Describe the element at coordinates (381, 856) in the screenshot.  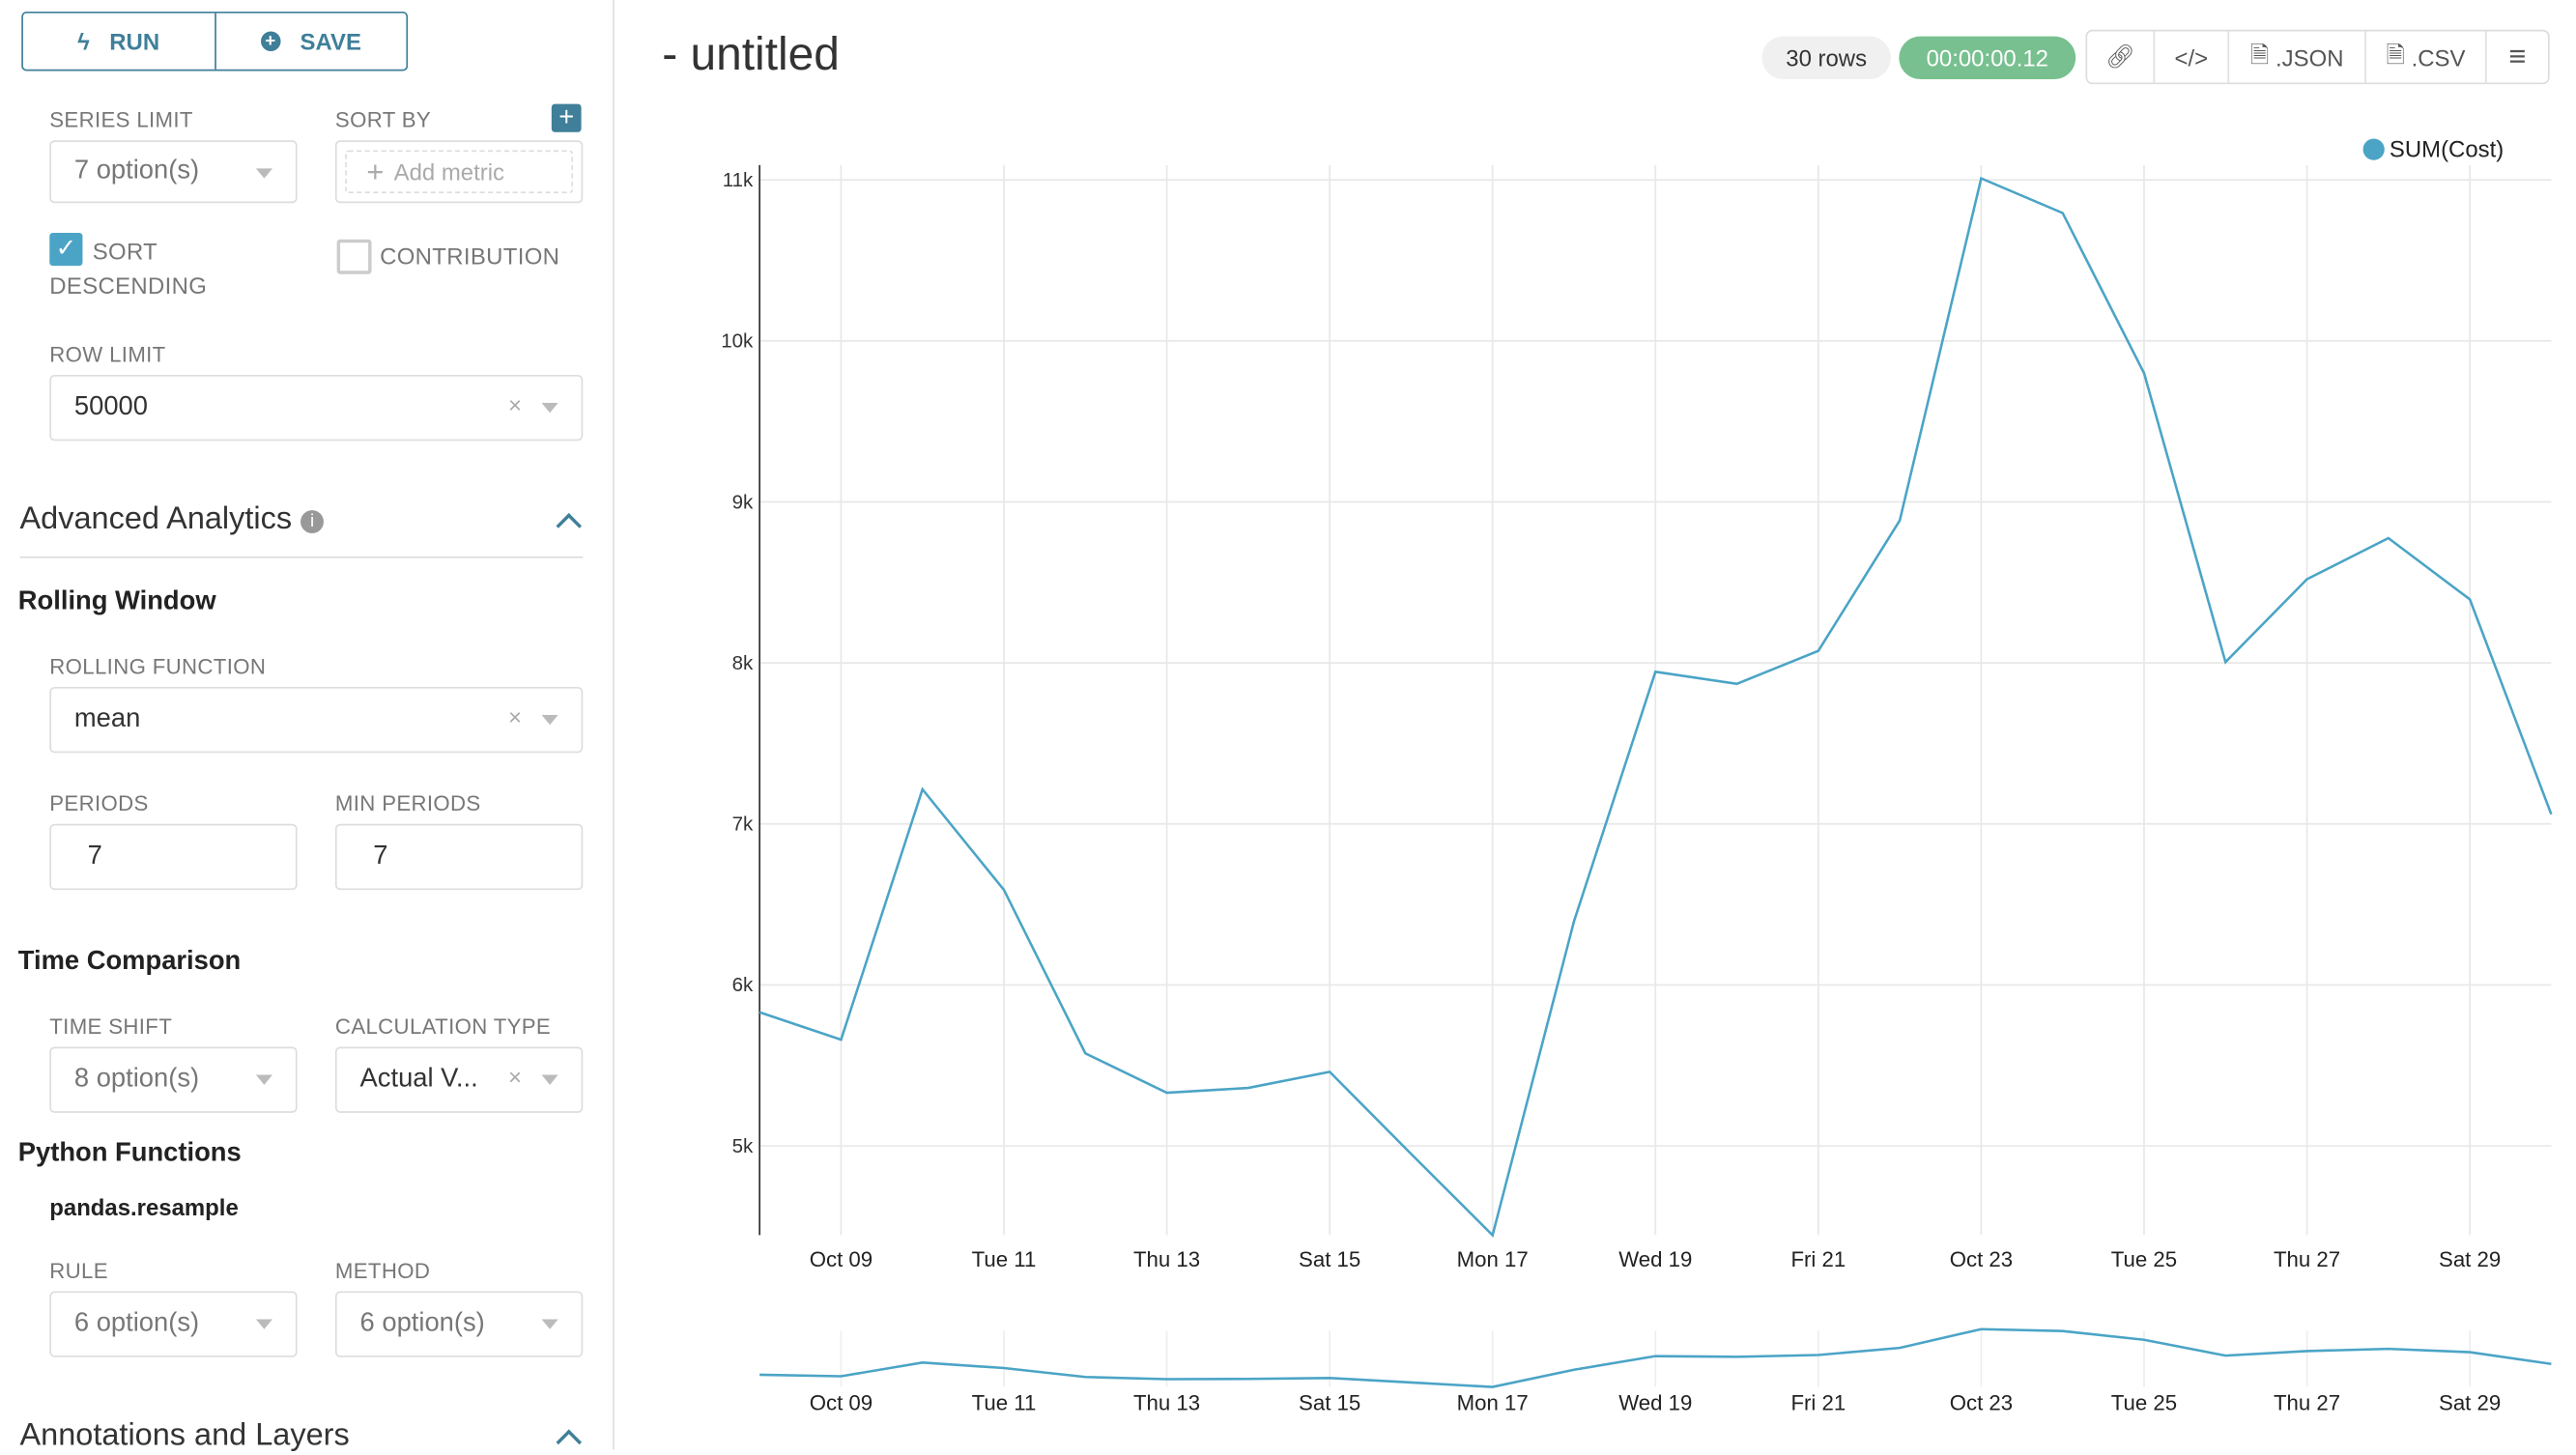
I see `min-periods-value: 7` at that location.